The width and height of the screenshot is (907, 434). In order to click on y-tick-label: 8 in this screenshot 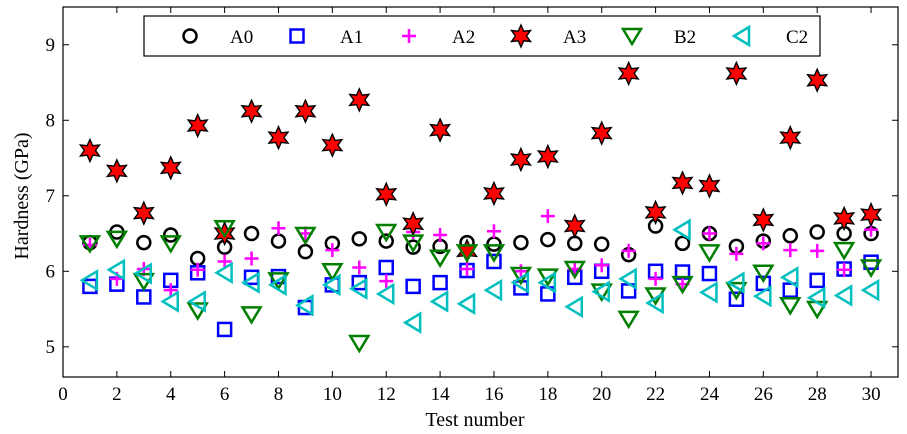, I will do `click(51, 120)`.